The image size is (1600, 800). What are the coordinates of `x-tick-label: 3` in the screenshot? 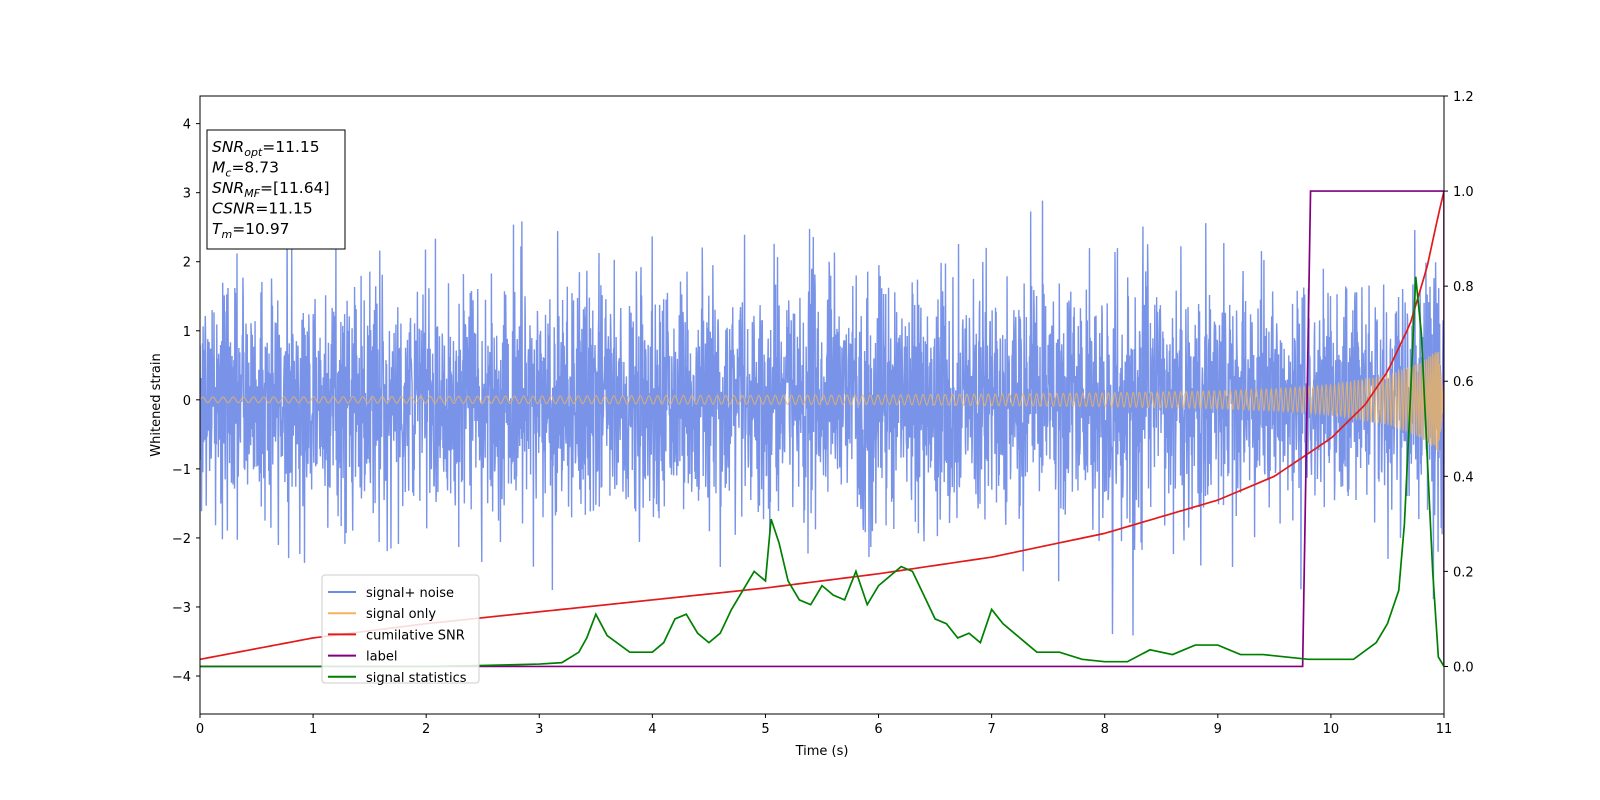 It's located at (539, 729).